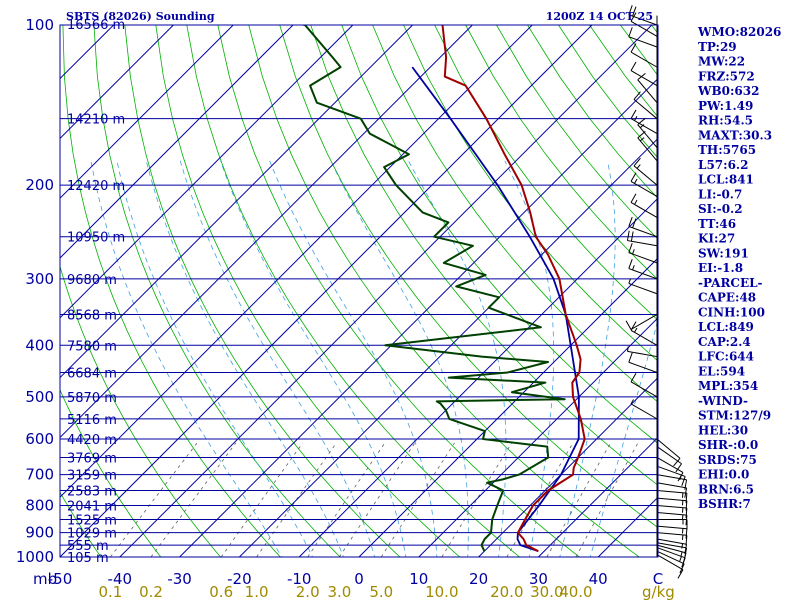 Image resolution: width=800 pixels, height=600 pixels. I want to click on index-entry: EHI:0.0, so click(723, 475).